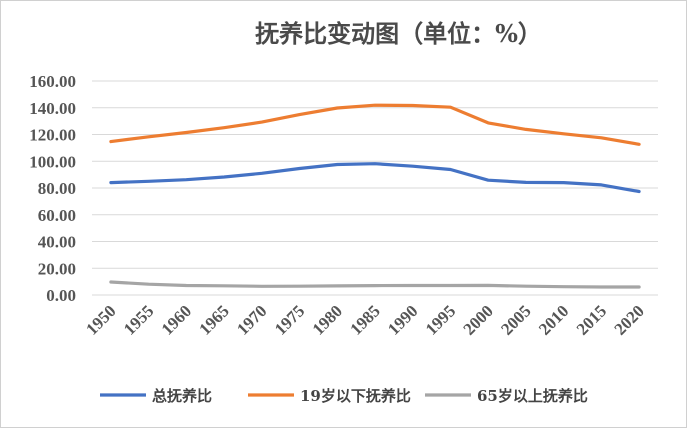  What do you see at coordinates (553, 319) in the screenshot?
I see `x-tick-label: 2010` at bounding box center [553, 319].